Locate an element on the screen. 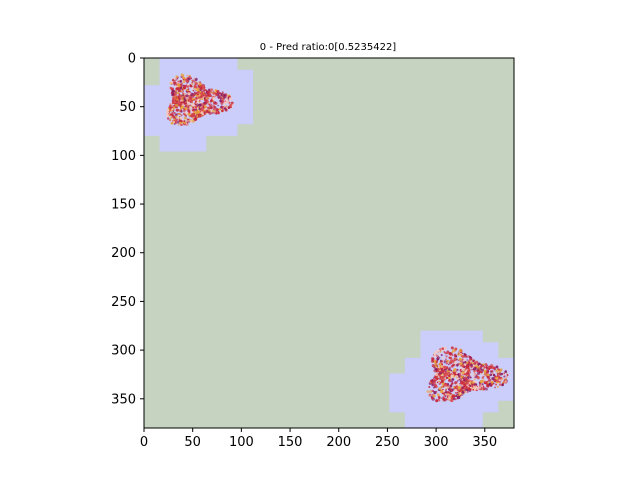 This screenshot has width=640, height=480. y-tick-label: 150 is located at coordinates (123, 205).